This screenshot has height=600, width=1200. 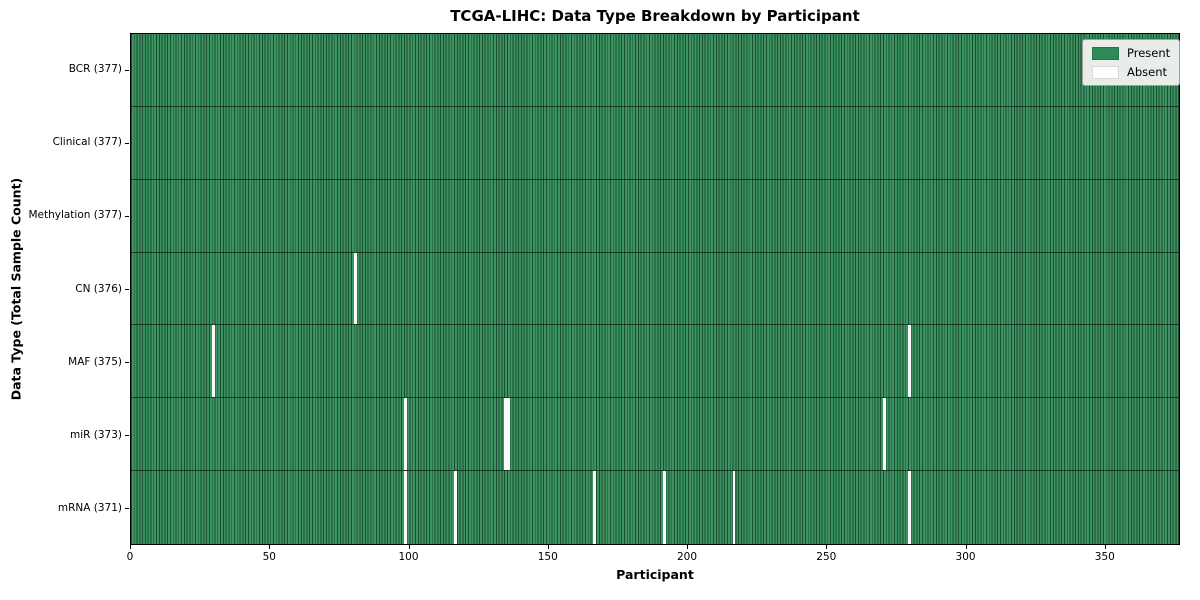 What do you see at coordinates (75, 215) in the screenshot?
I see `y-tick-label: Methylation (377)` at bounding box center [75, 215].